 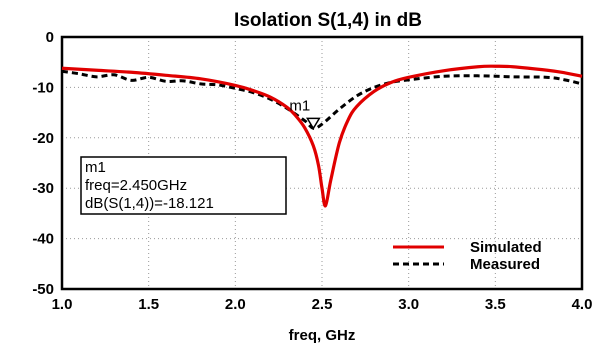 I want to click on marker-readout-box, so click(x=183, y=185).